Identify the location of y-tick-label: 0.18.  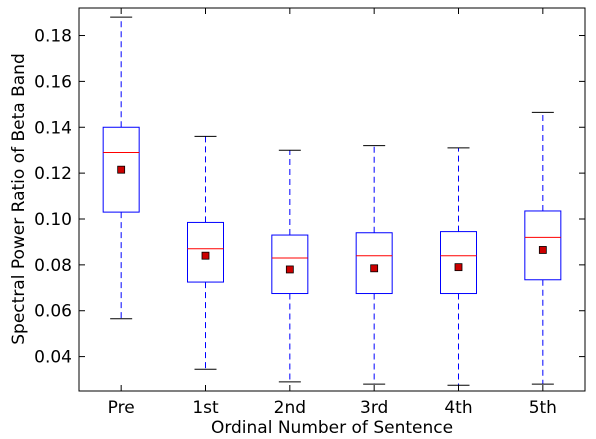
(53, 37).